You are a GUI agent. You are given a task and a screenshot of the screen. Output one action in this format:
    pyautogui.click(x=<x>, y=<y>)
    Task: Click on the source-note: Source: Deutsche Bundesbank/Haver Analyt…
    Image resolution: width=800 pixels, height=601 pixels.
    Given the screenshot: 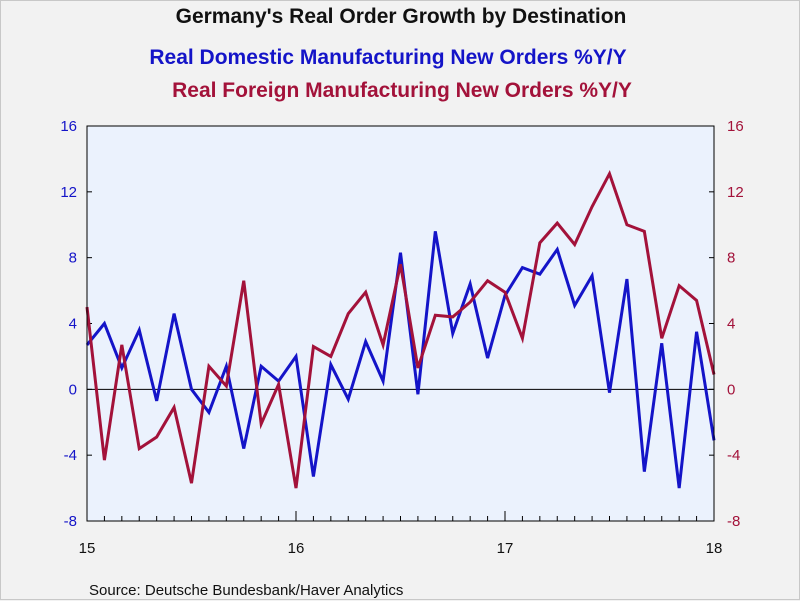 What is the action you would take?
    pyautogui.click(x=246, y=590)
    